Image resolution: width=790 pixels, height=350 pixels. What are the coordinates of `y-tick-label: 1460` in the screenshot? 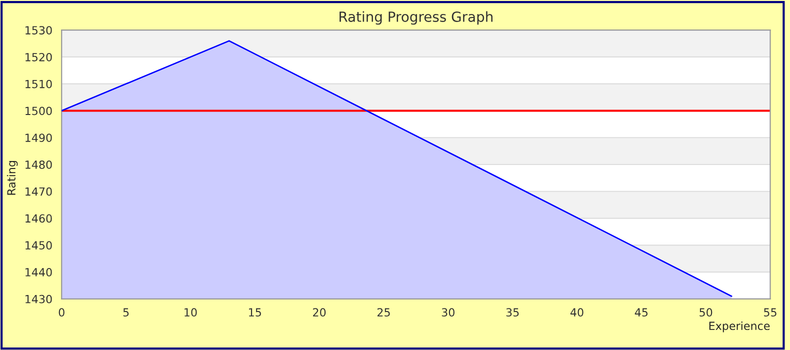 It's located at (39, 218).